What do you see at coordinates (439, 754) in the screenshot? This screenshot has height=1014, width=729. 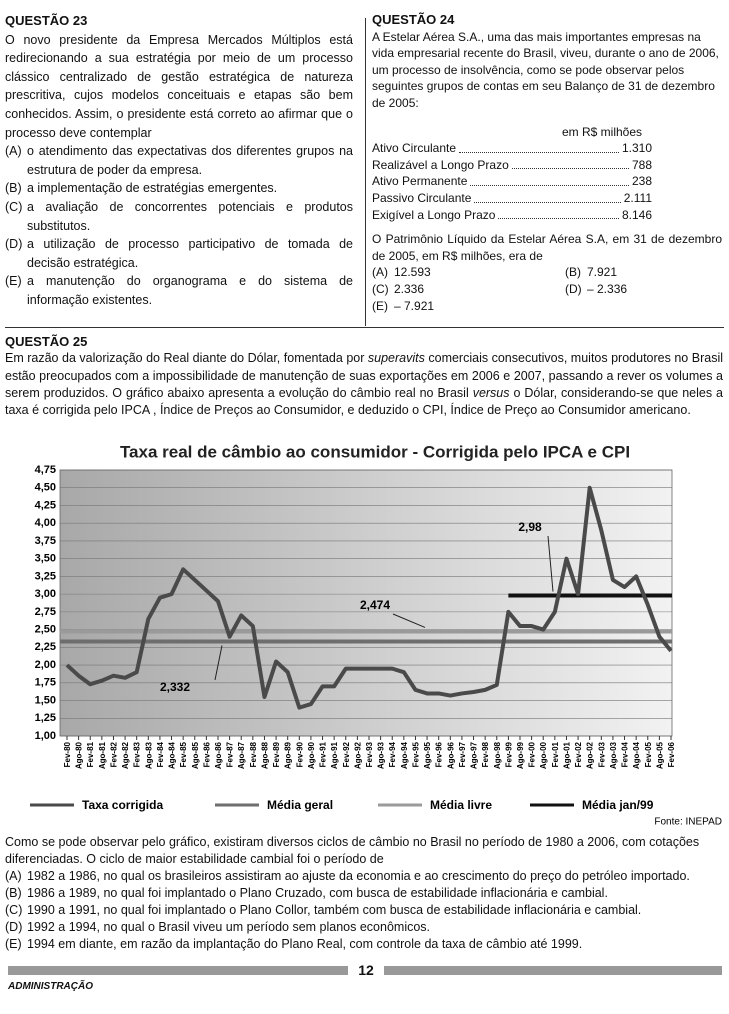 I see `x-tick-label: Fev-96` at bounding box center [439, 754].